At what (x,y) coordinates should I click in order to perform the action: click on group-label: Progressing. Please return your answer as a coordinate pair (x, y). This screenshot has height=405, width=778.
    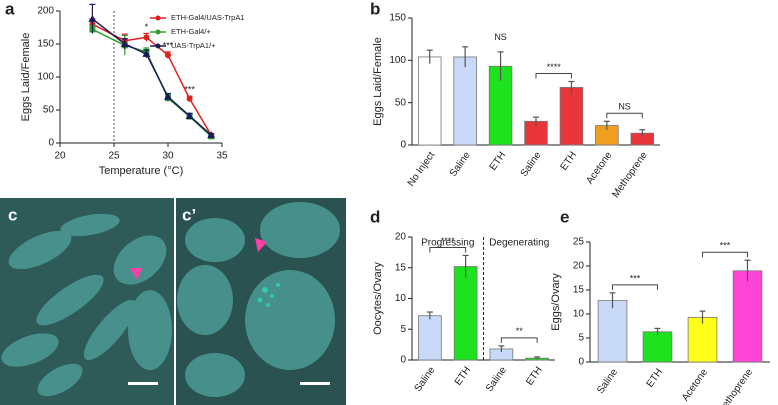
    Looking at the image, I should click on (447, 243).